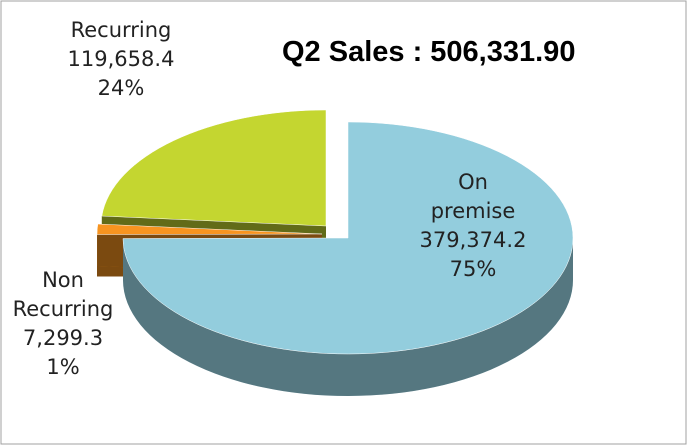 The image size is (687, 445). I want to click on percent-label: 1%, so click(63, 367).